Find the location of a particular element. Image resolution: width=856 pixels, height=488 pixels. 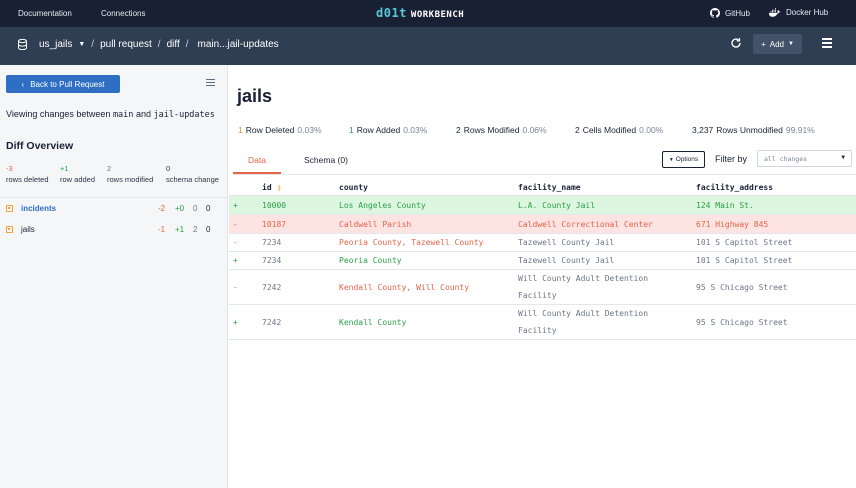

table-deleted-count: -1 is located at coordinates (162, 229).